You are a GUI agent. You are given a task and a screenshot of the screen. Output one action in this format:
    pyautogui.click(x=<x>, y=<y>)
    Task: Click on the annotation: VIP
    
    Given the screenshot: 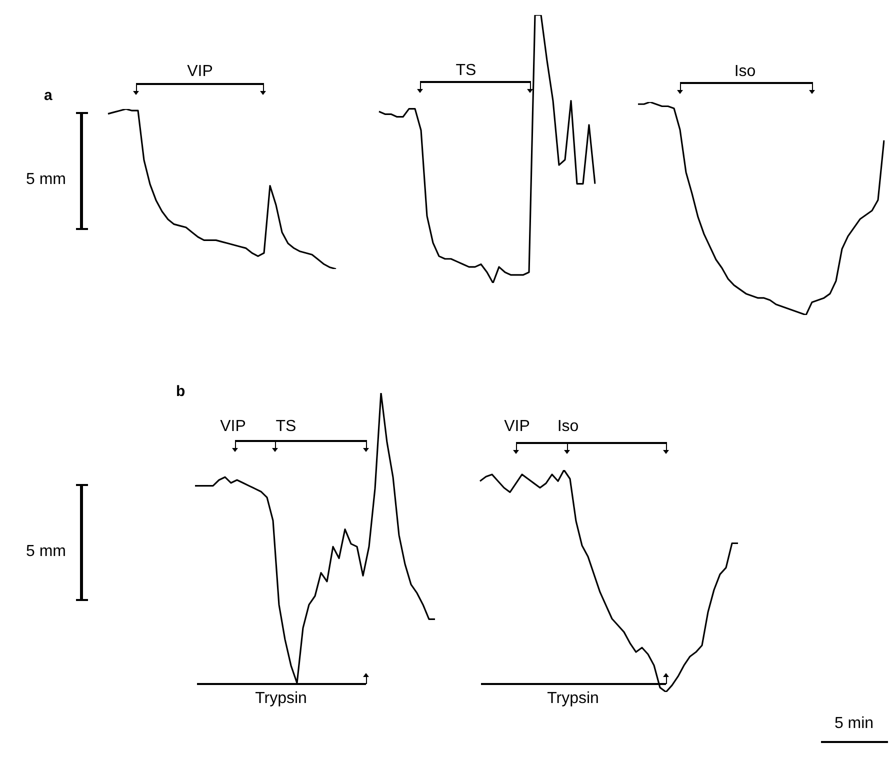 What is the action you would take?
    pyautogui.click(x=233, y=427)
    